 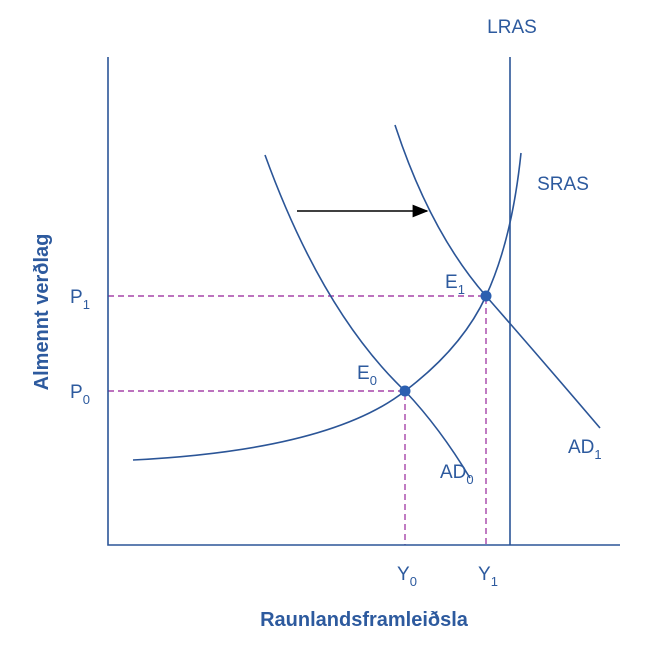 I want to click on y1-tick: Y1, so click(x=488, y=576).